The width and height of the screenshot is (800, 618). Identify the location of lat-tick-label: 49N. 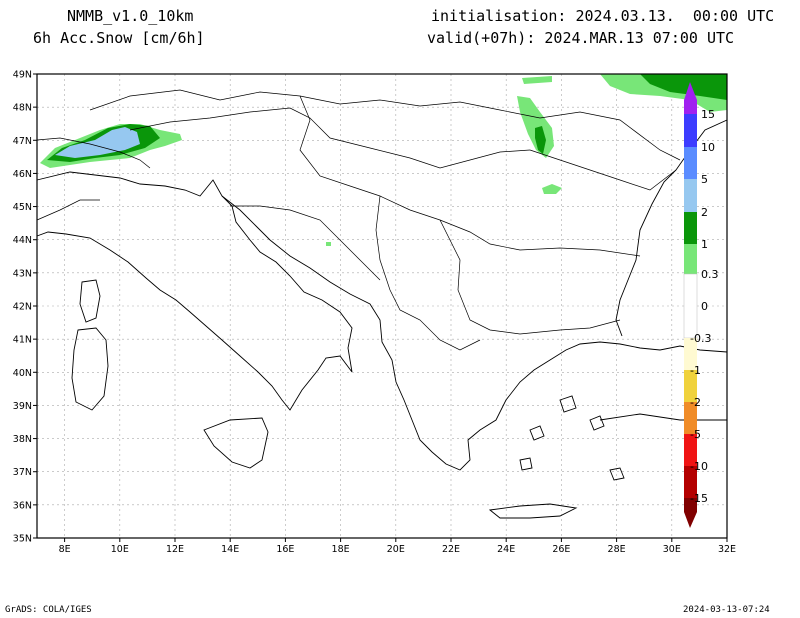
(22, 75).